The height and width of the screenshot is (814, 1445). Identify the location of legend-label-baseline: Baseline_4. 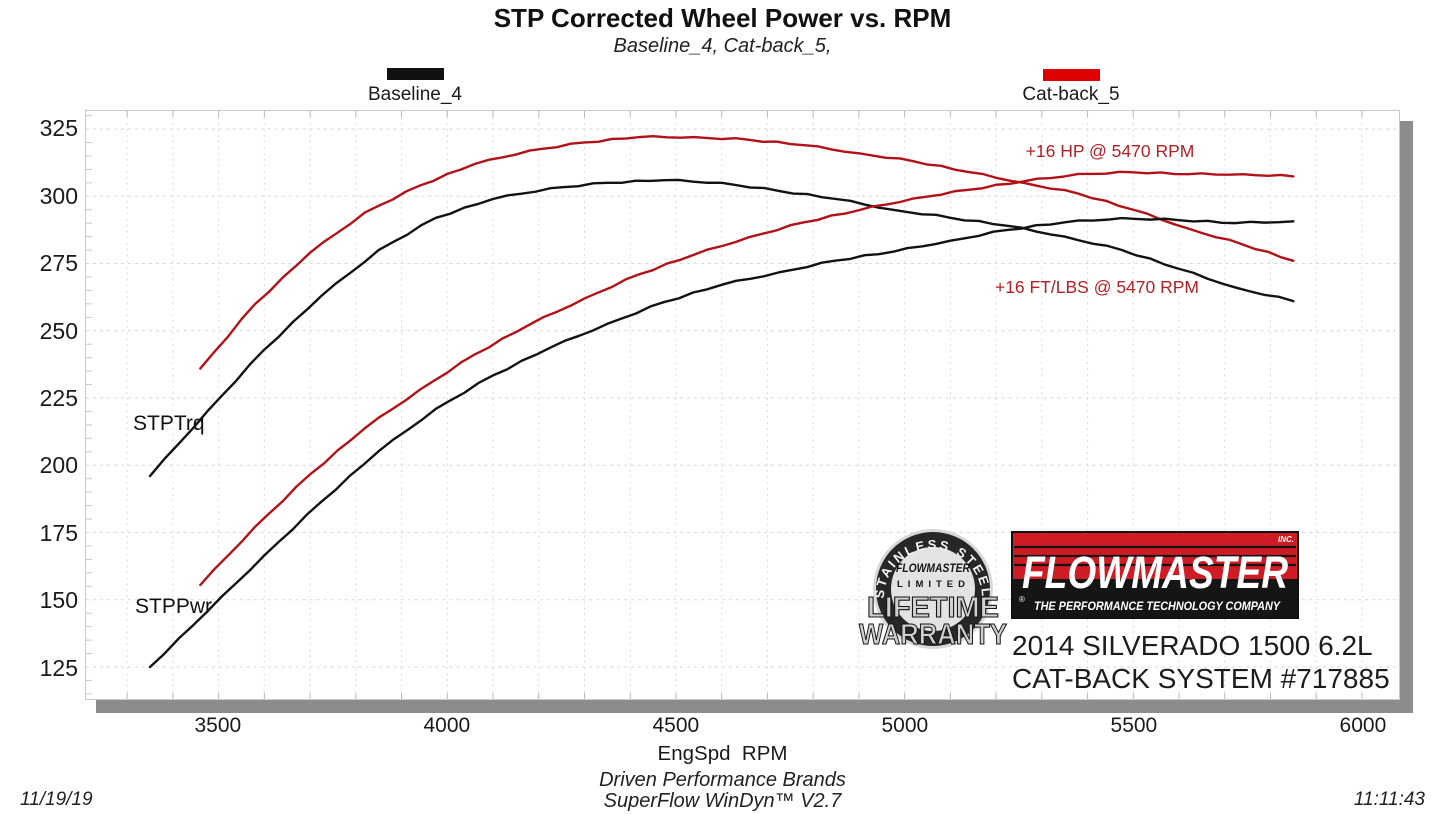
(415, 94).